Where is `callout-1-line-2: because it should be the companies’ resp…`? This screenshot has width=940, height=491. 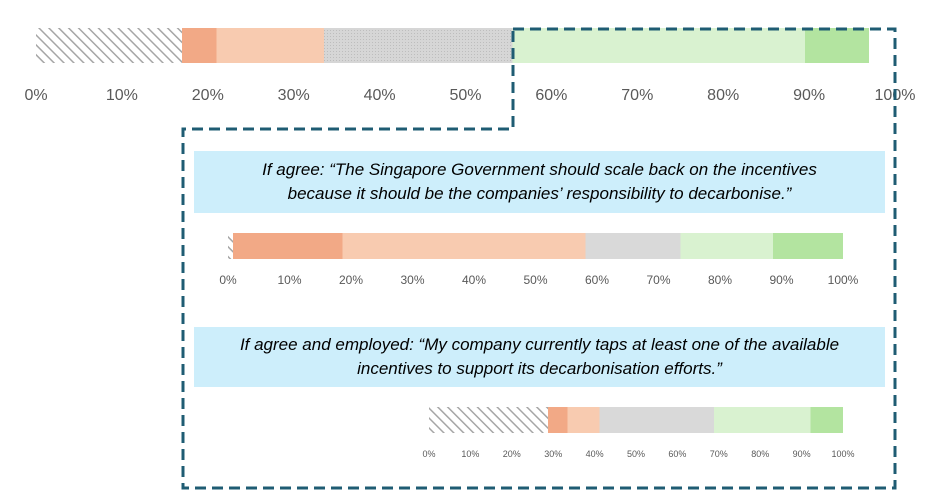
callout-1-line-2: because it should be the companies’ resp… is located at coordinates (539, 193).